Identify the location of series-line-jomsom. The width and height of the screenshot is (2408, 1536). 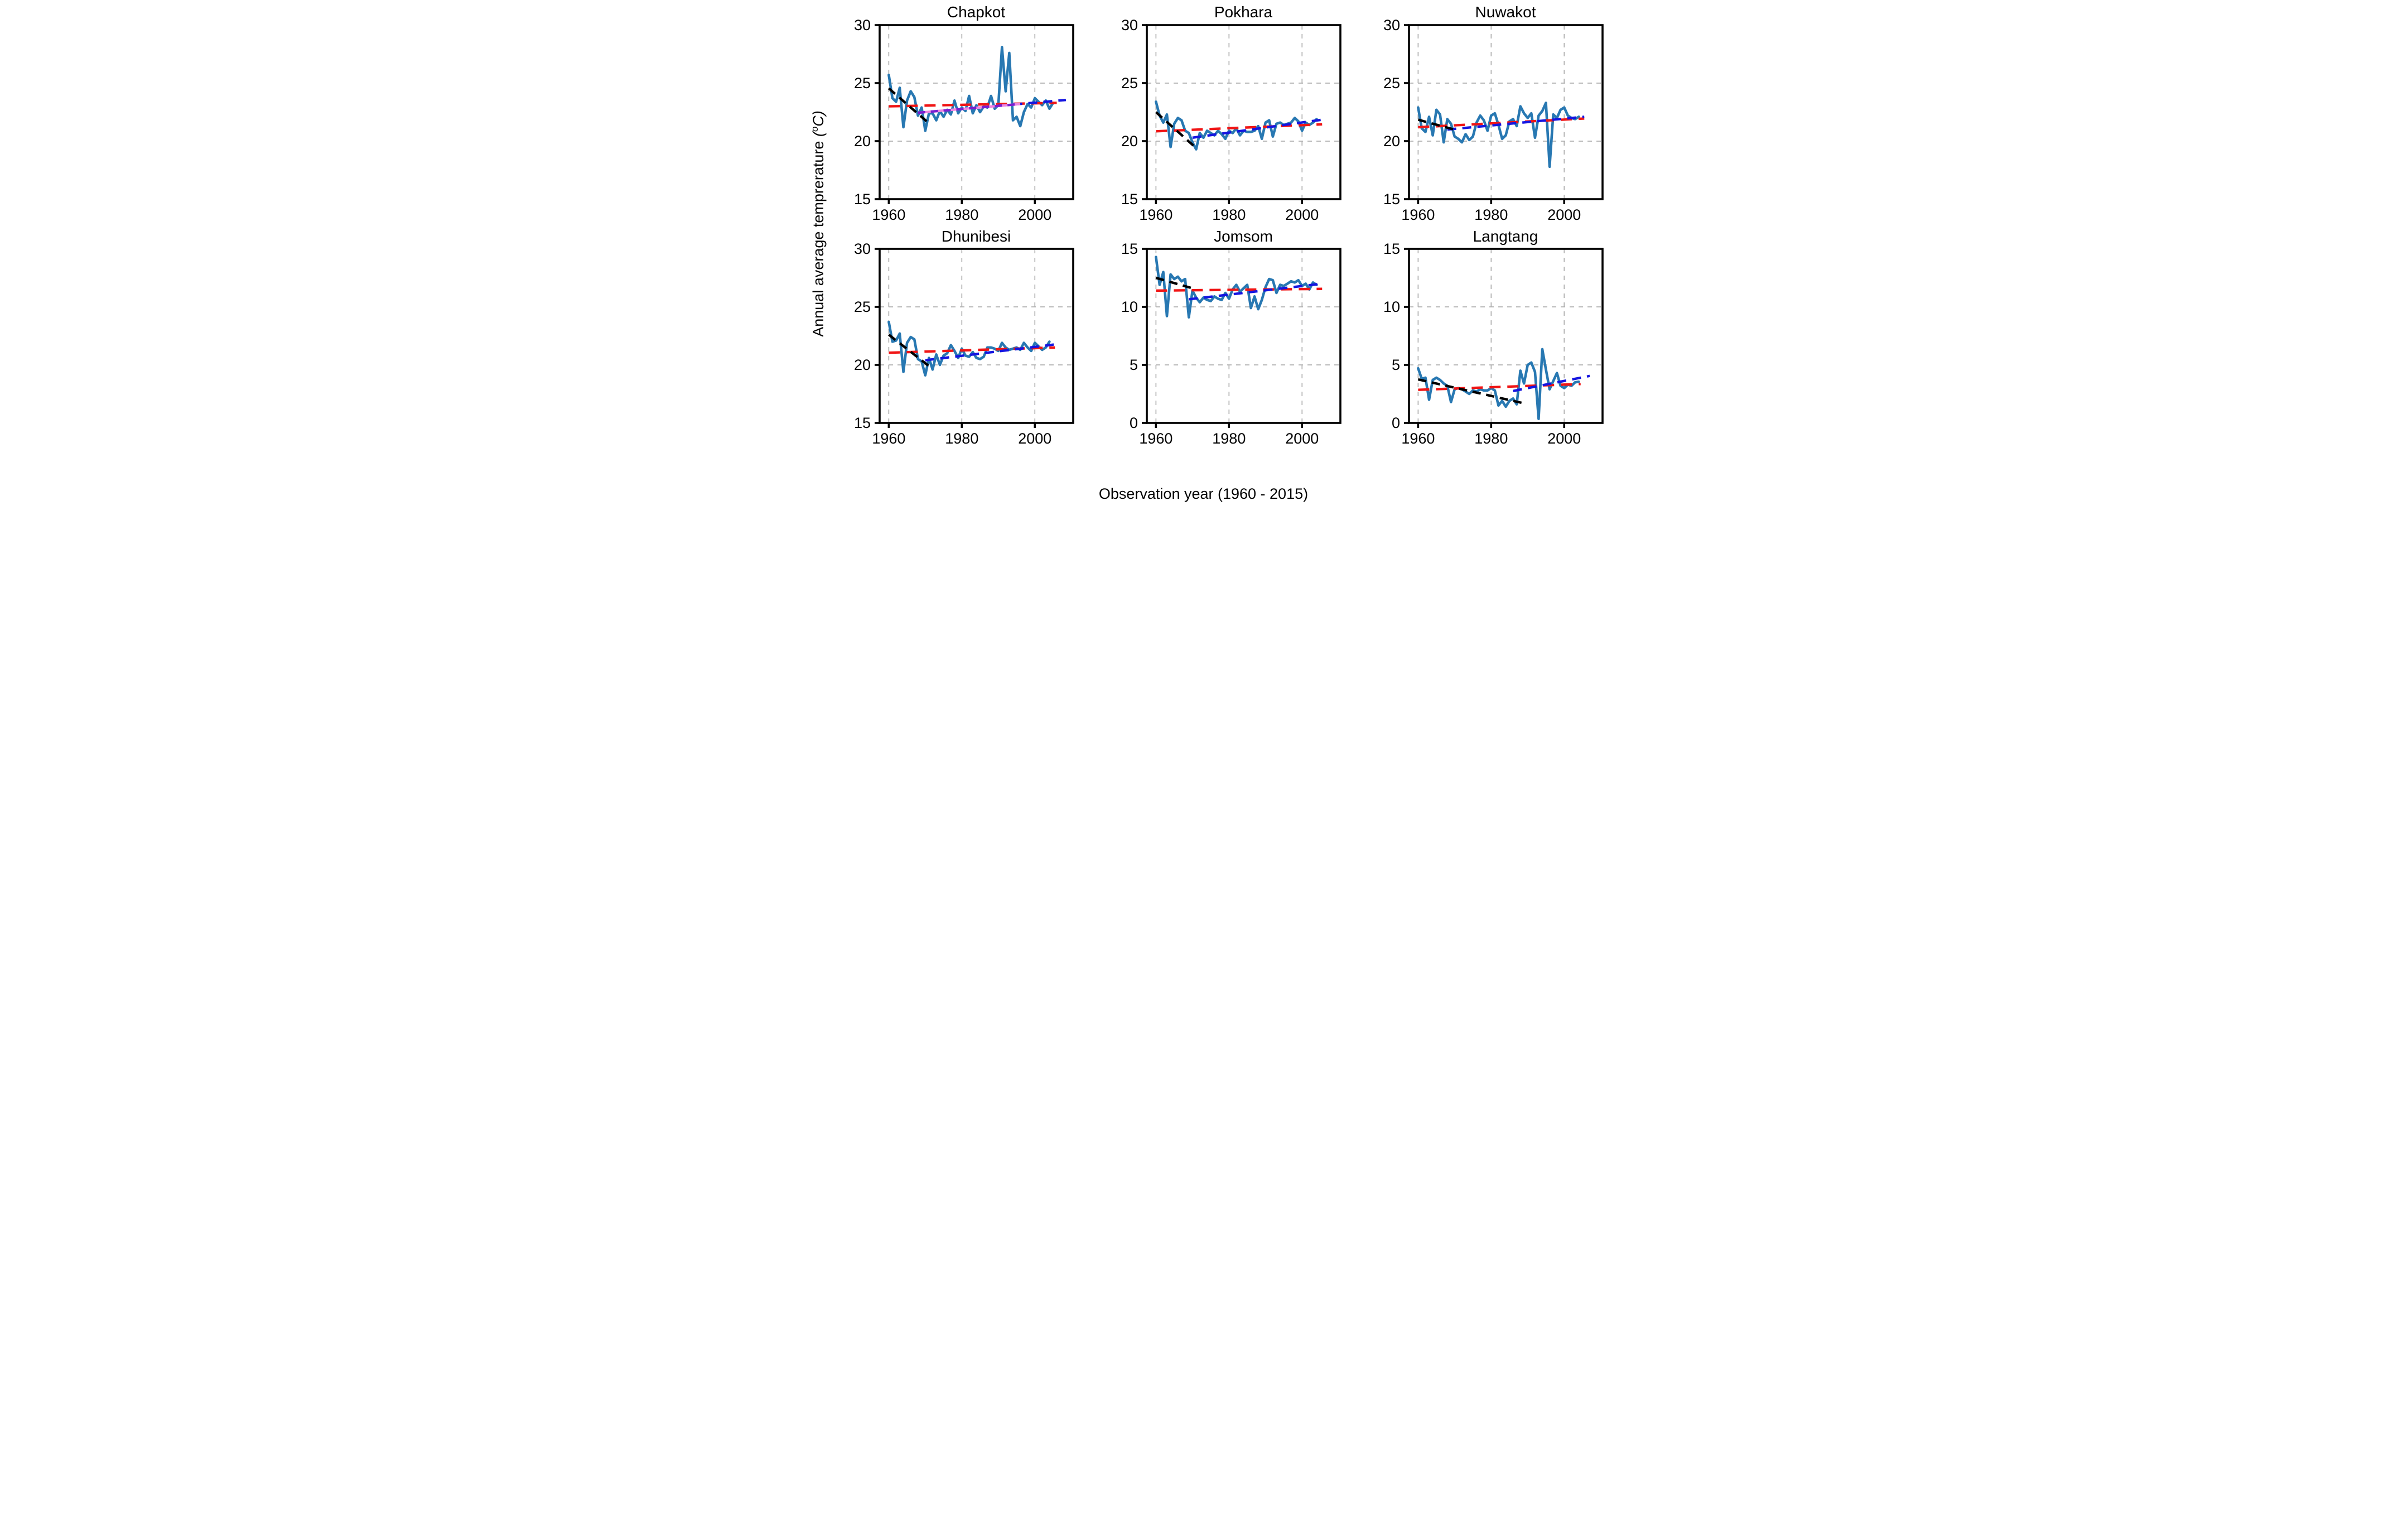
(1236, 287).